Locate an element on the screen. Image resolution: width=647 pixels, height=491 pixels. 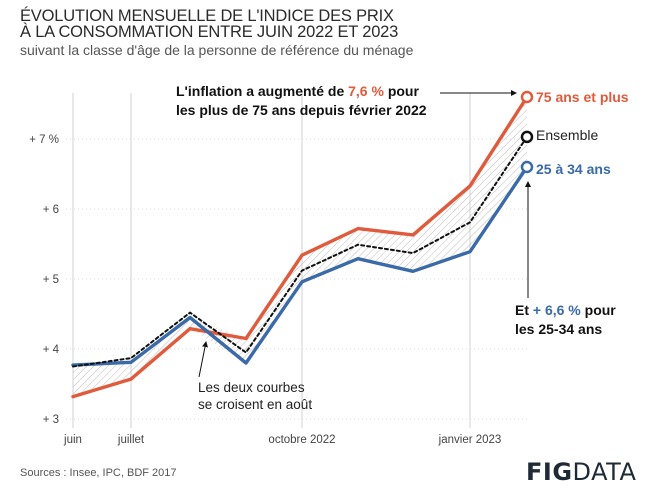
y-tick-label: + 4 is located at coordinates (51, 350).